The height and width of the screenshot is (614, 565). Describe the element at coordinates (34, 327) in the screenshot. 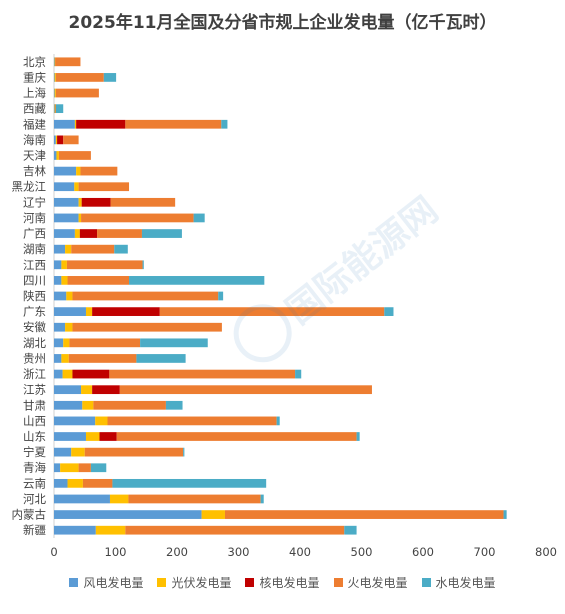

I see `y-tick-label: 安徽` at that location.